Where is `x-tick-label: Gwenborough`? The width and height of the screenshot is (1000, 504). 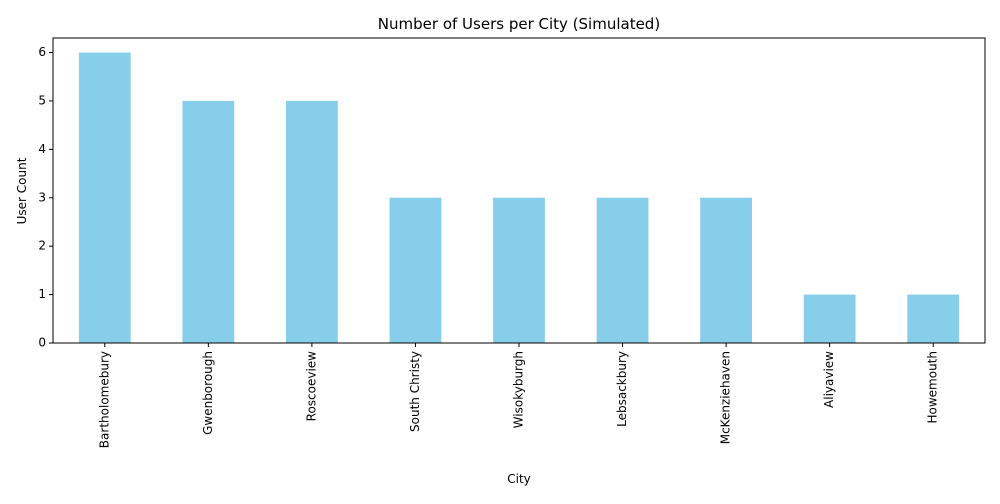 x-tick-label: Gwenborough is located at coordinates (208, 393).